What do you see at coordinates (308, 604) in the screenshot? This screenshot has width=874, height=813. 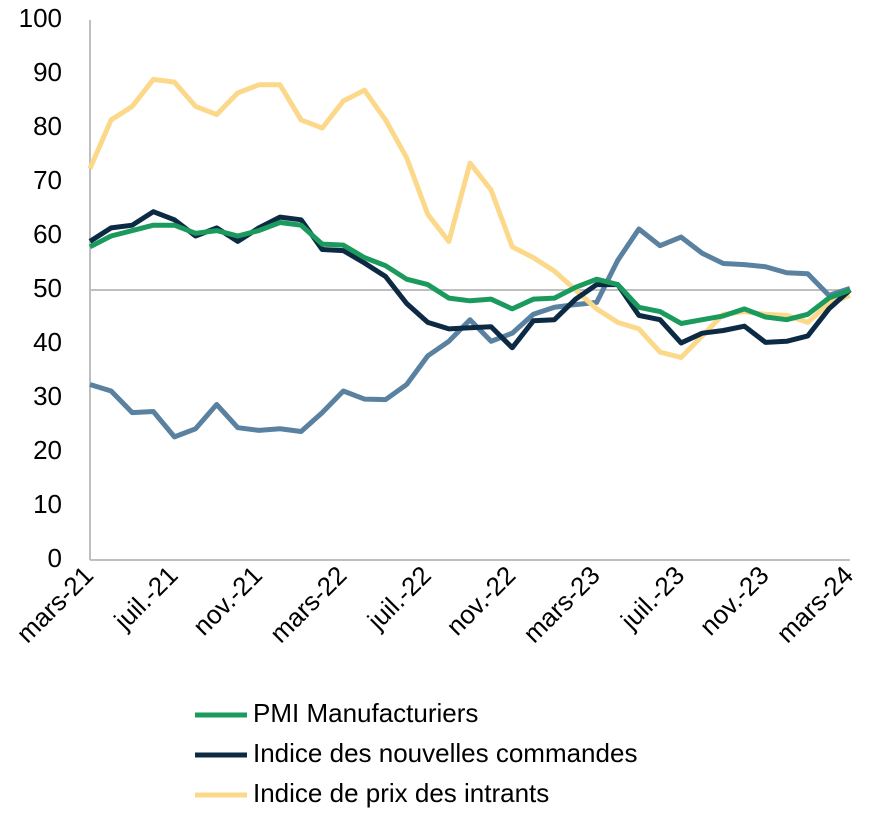 I see `x-tick-label: mars-22` at bounding box center [308, 604].